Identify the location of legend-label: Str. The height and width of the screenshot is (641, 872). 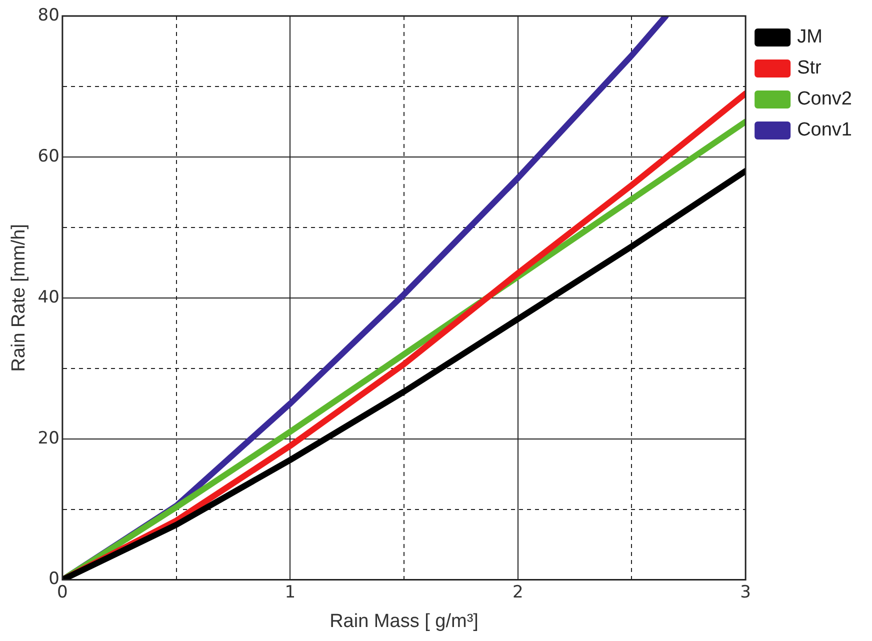
(809, 68).